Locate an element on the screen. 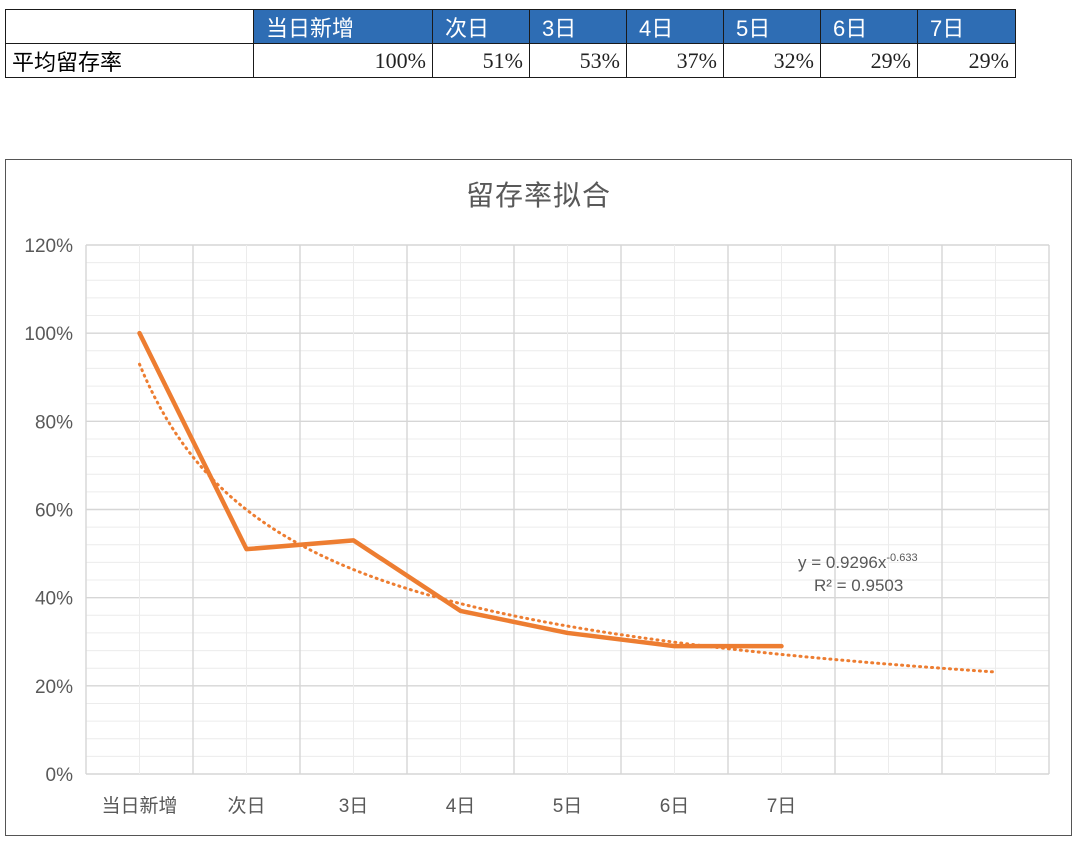  table-header-cell: 7日 is located at coordinates (966, 26).